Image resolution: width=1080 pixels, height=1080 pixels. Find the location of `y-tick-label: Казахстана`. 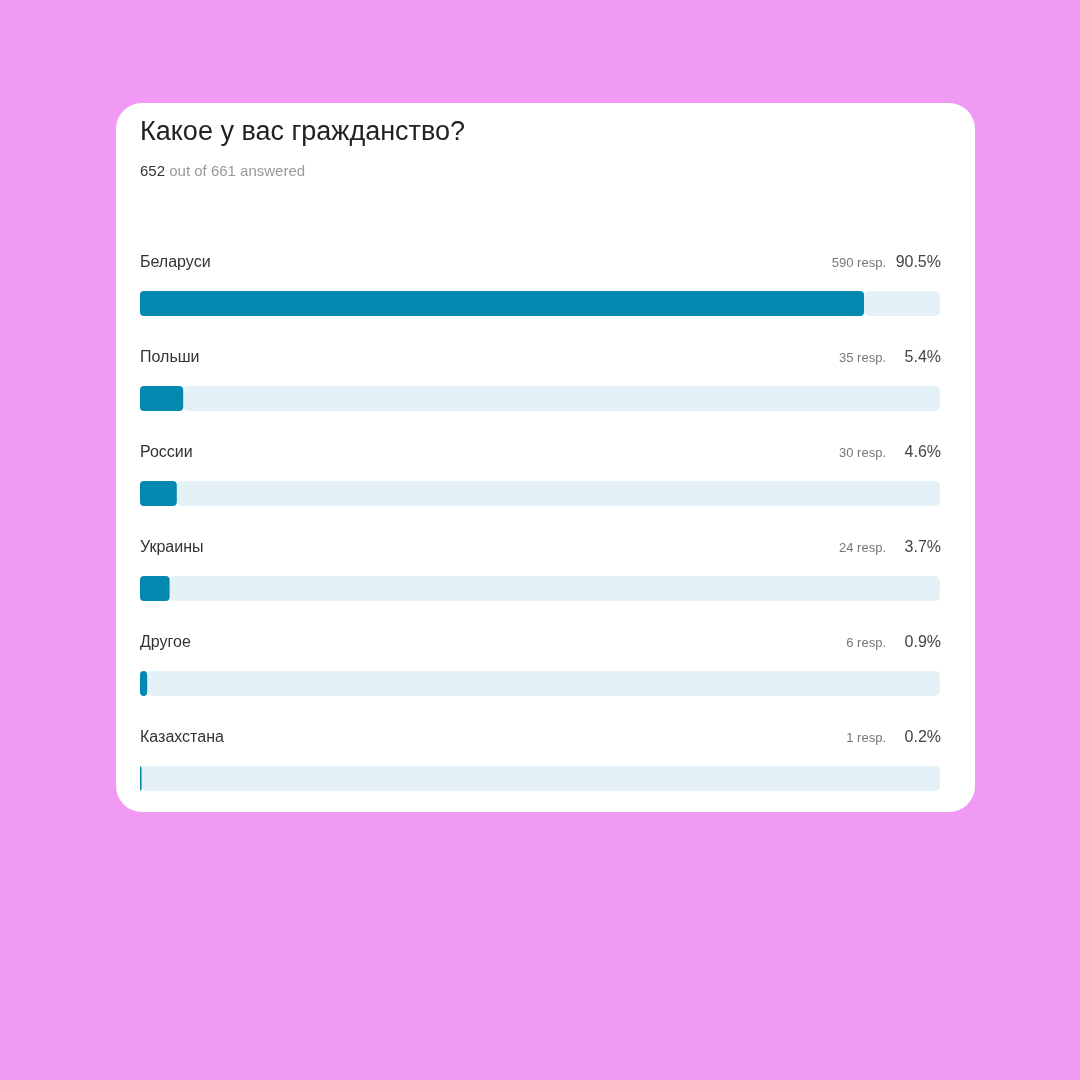

y-tick-label: Казахстана is located at coordinates (182, 737).